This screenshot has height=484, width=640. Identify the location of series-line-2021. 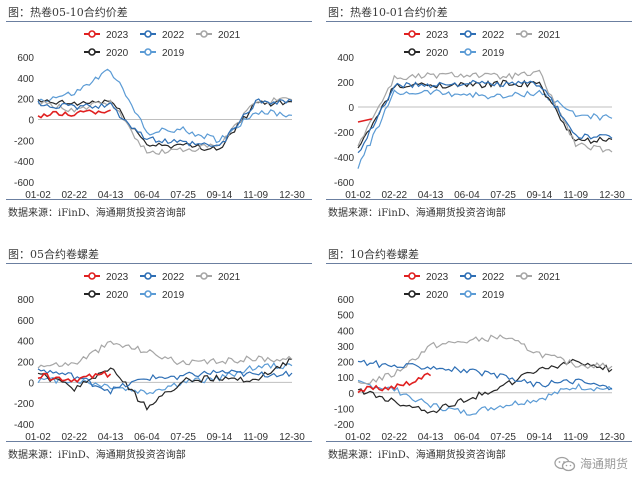
(485, 359).